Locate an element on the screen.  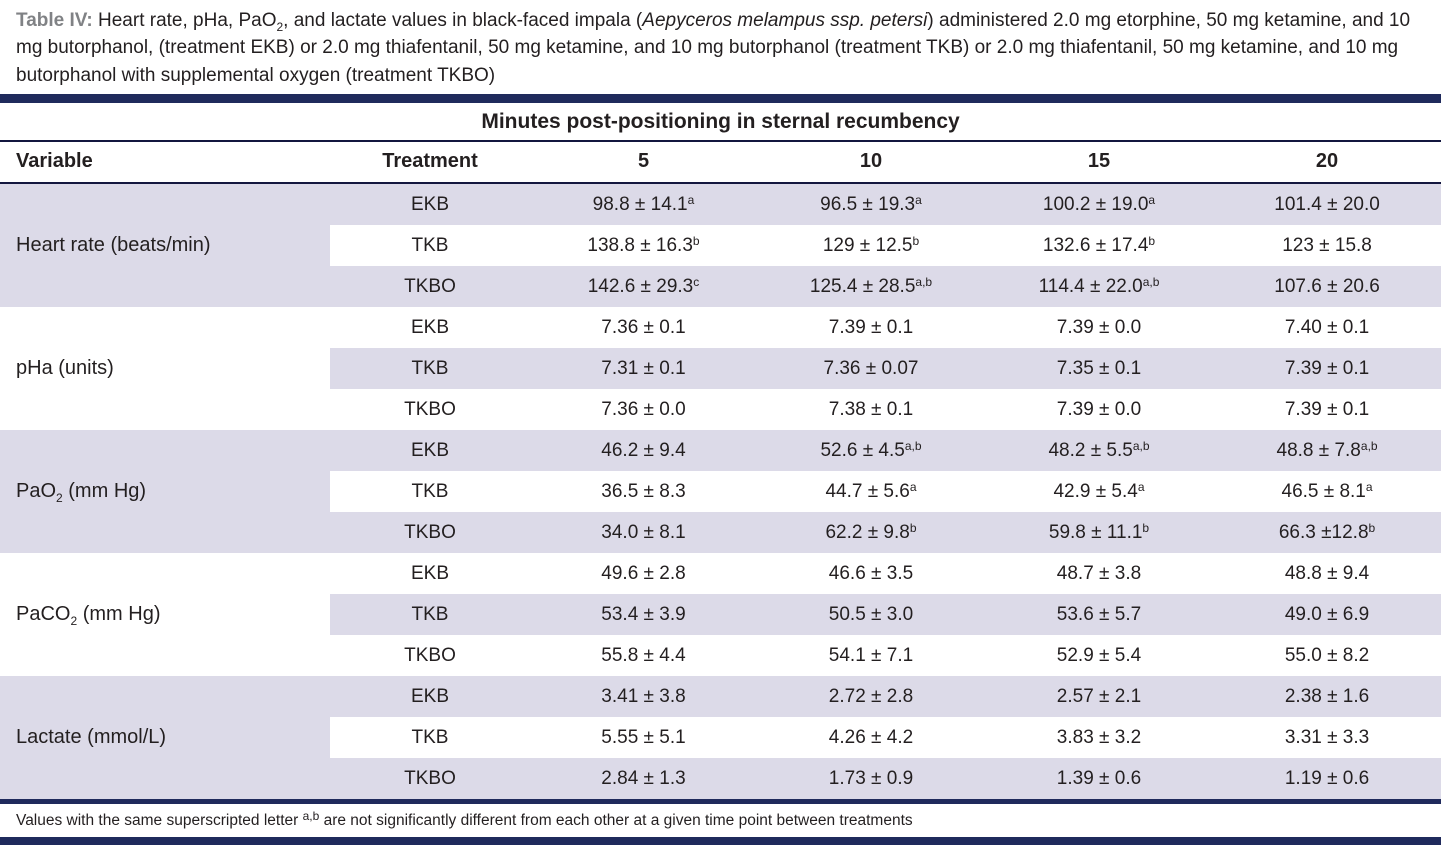
column-header-10: 10 is located at coordinates (871, 163).